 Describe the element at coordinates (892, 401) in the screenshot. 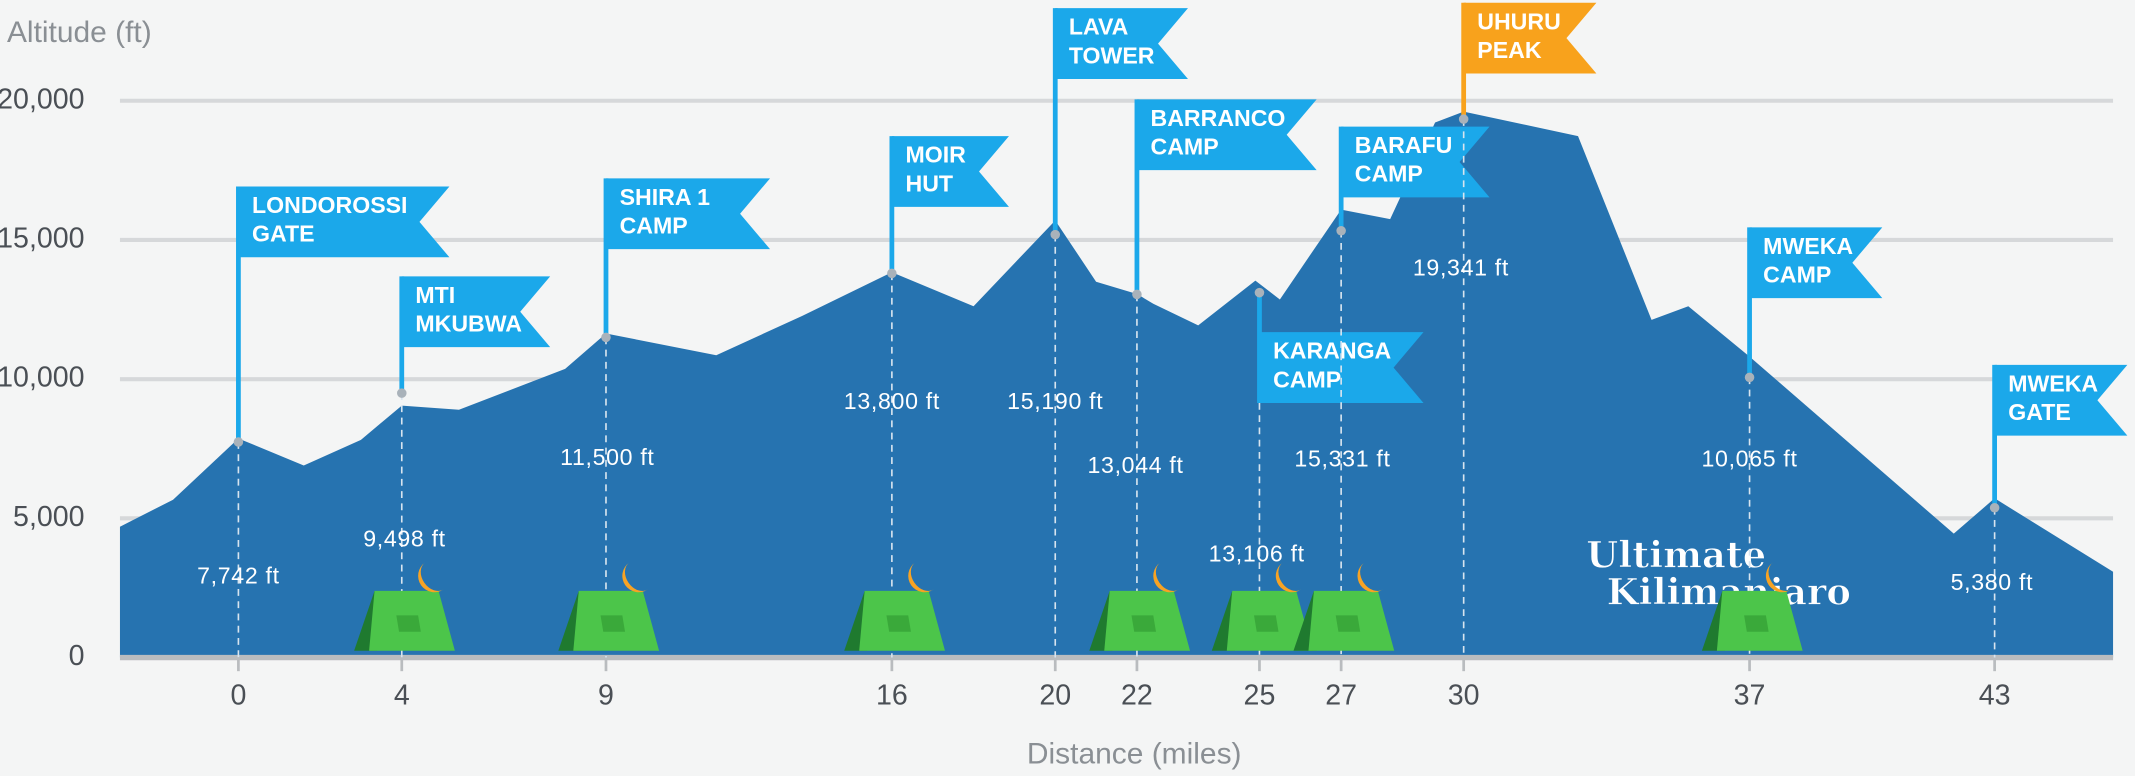

I see `altitude-label: 13,800 ft` at that location.